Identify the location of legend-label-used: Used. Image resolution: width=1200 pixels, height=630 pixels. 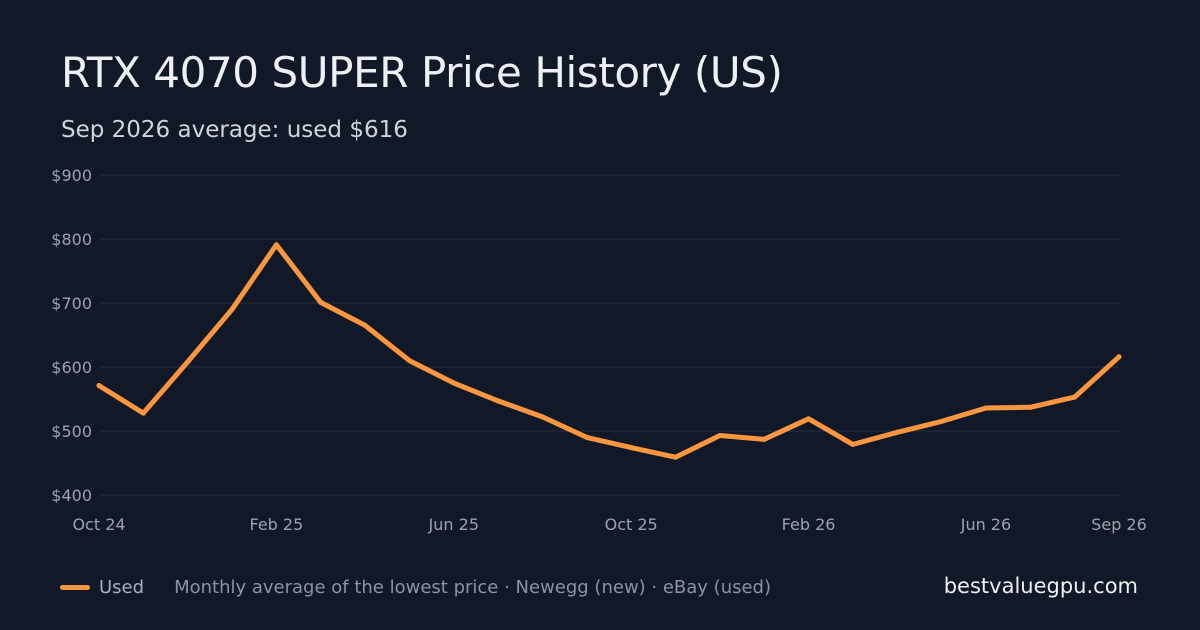
(122, 587).